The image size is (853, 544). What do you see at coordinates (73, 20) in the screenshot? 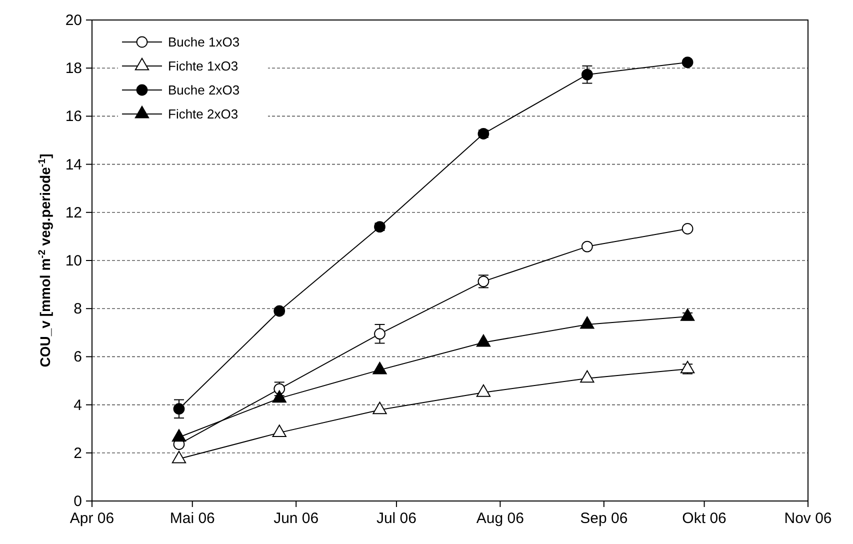
I see `y-tick-label: 20` at bounding box center [73, 20].